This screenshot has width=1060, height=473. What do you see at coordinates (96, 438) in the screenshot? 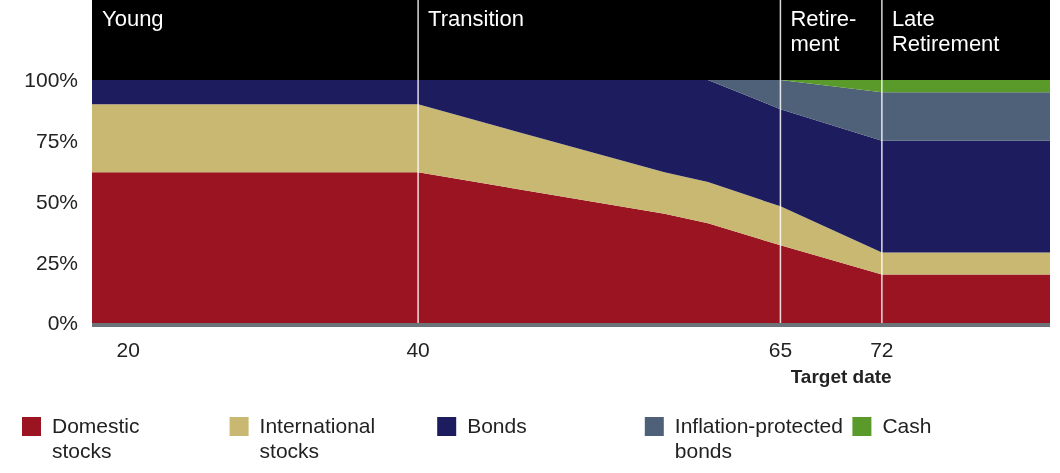
I see `legend-label: Domestic stocks` at bounding box center [96, 438].